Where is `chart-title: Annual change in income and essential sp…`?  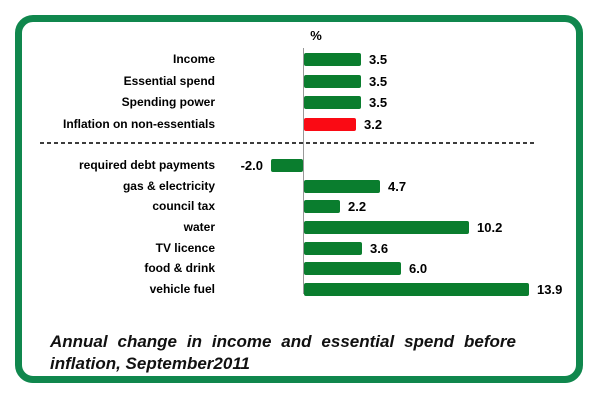 chart-title: Annual change in income and essential sp… is located at coordinates (283, 352).